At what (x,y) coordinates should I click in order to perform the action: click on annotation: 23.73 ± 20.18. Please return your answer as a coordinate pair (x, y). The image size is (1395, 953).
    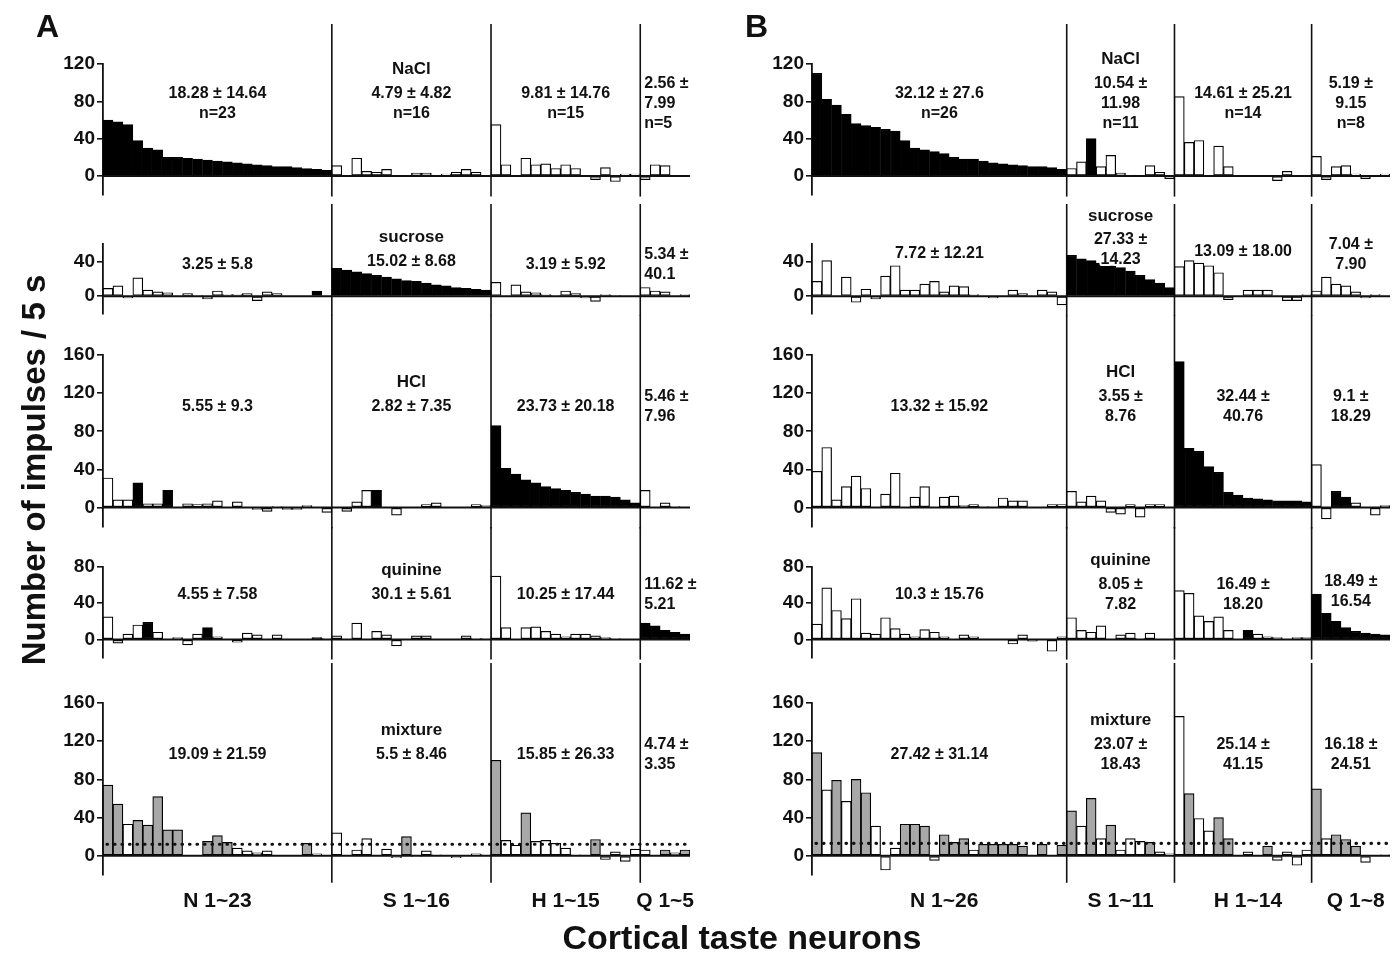
    Looking at the image, I should click on (565, 405).